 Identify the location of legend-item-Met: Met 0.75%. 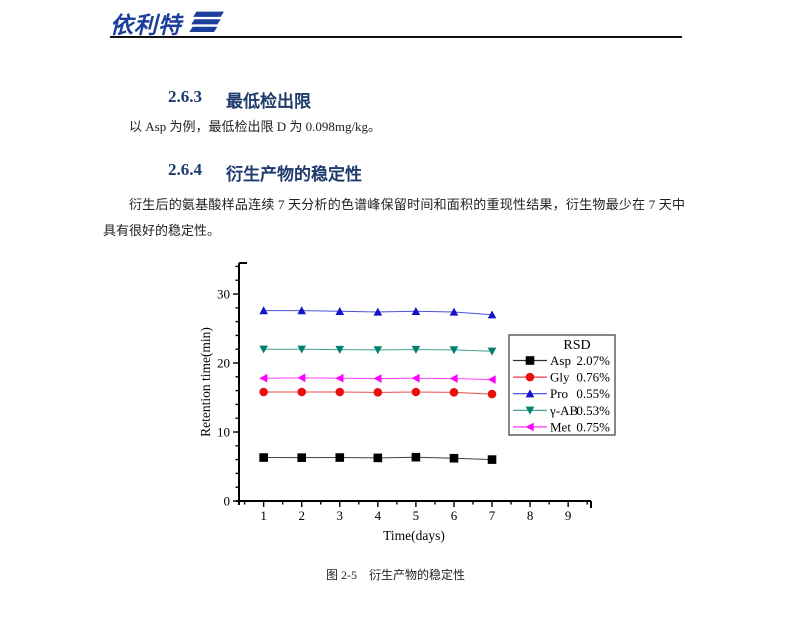
(561, 426).